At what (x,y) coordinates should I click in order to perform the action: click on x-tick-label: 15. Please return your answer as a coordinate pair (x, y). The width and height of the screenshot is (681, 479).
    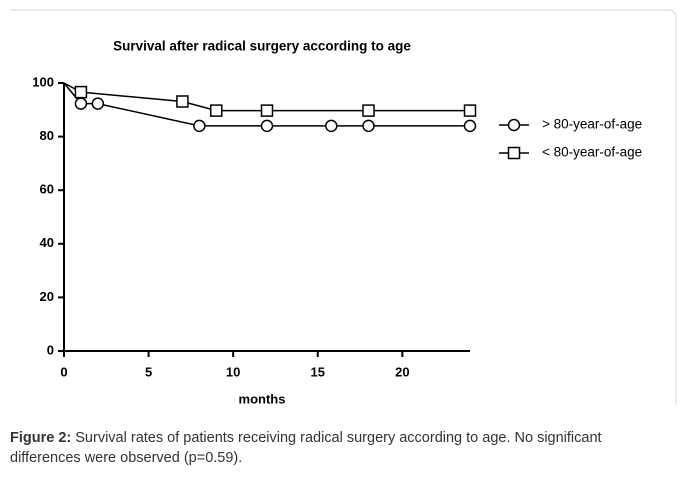
    Looking at the image, I should click on (318, 371).